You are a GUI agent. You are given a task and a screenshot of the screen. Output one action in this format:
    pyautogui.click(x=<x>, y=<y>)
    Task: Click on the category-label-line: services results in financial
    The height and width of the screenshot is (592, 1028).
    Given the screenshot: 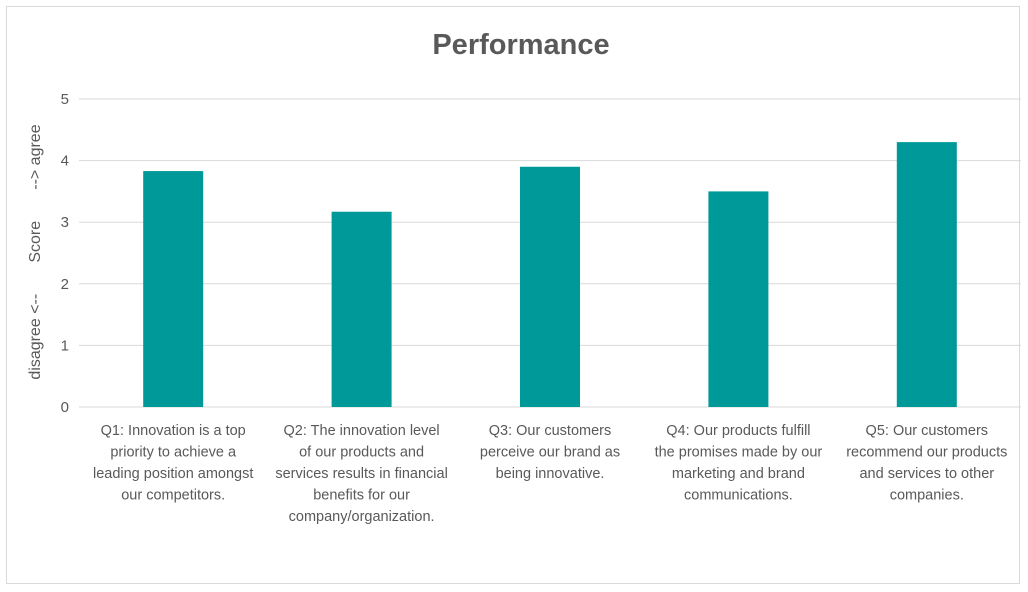 What is the action you would take?
    pyautogui.click(x=361, y=474)
    